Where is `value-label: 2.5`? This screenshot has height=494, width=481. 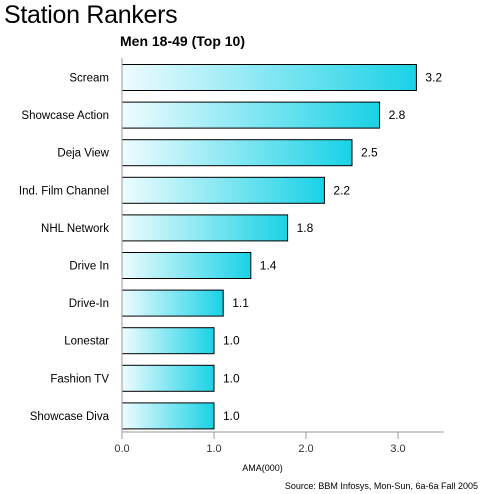
value-label: 2.5 is located at coordinates (369, 153).